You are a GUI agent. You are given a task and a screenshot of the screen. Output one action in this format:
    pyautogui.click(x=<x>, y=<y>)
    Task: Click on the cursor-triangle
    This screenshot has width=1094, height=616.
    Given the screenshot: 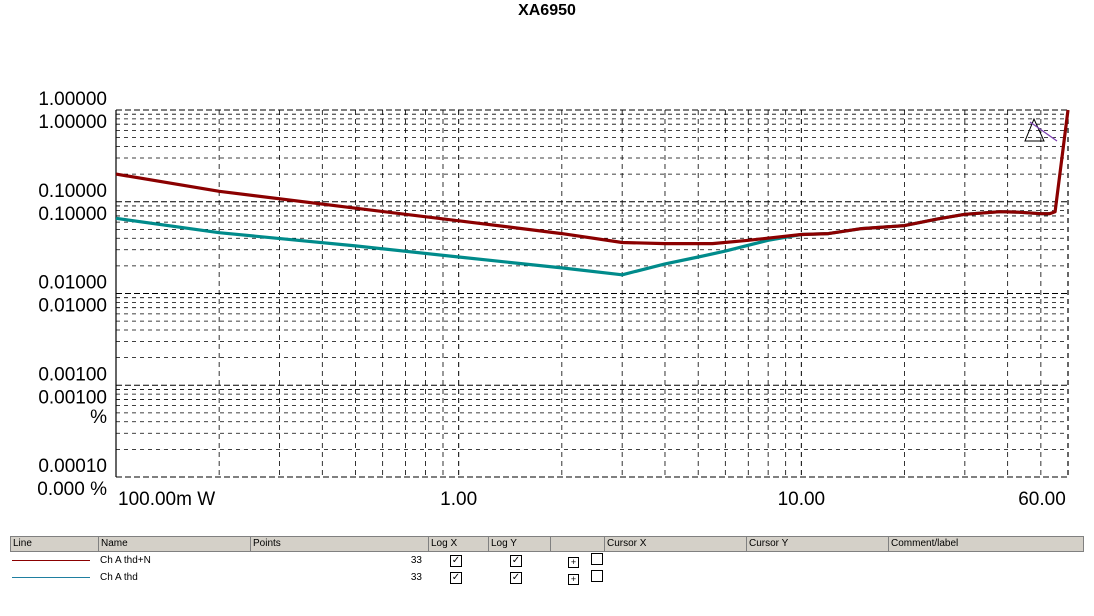 What is the action you would take?
    pyautogui.click(x=1034, y=129)
    